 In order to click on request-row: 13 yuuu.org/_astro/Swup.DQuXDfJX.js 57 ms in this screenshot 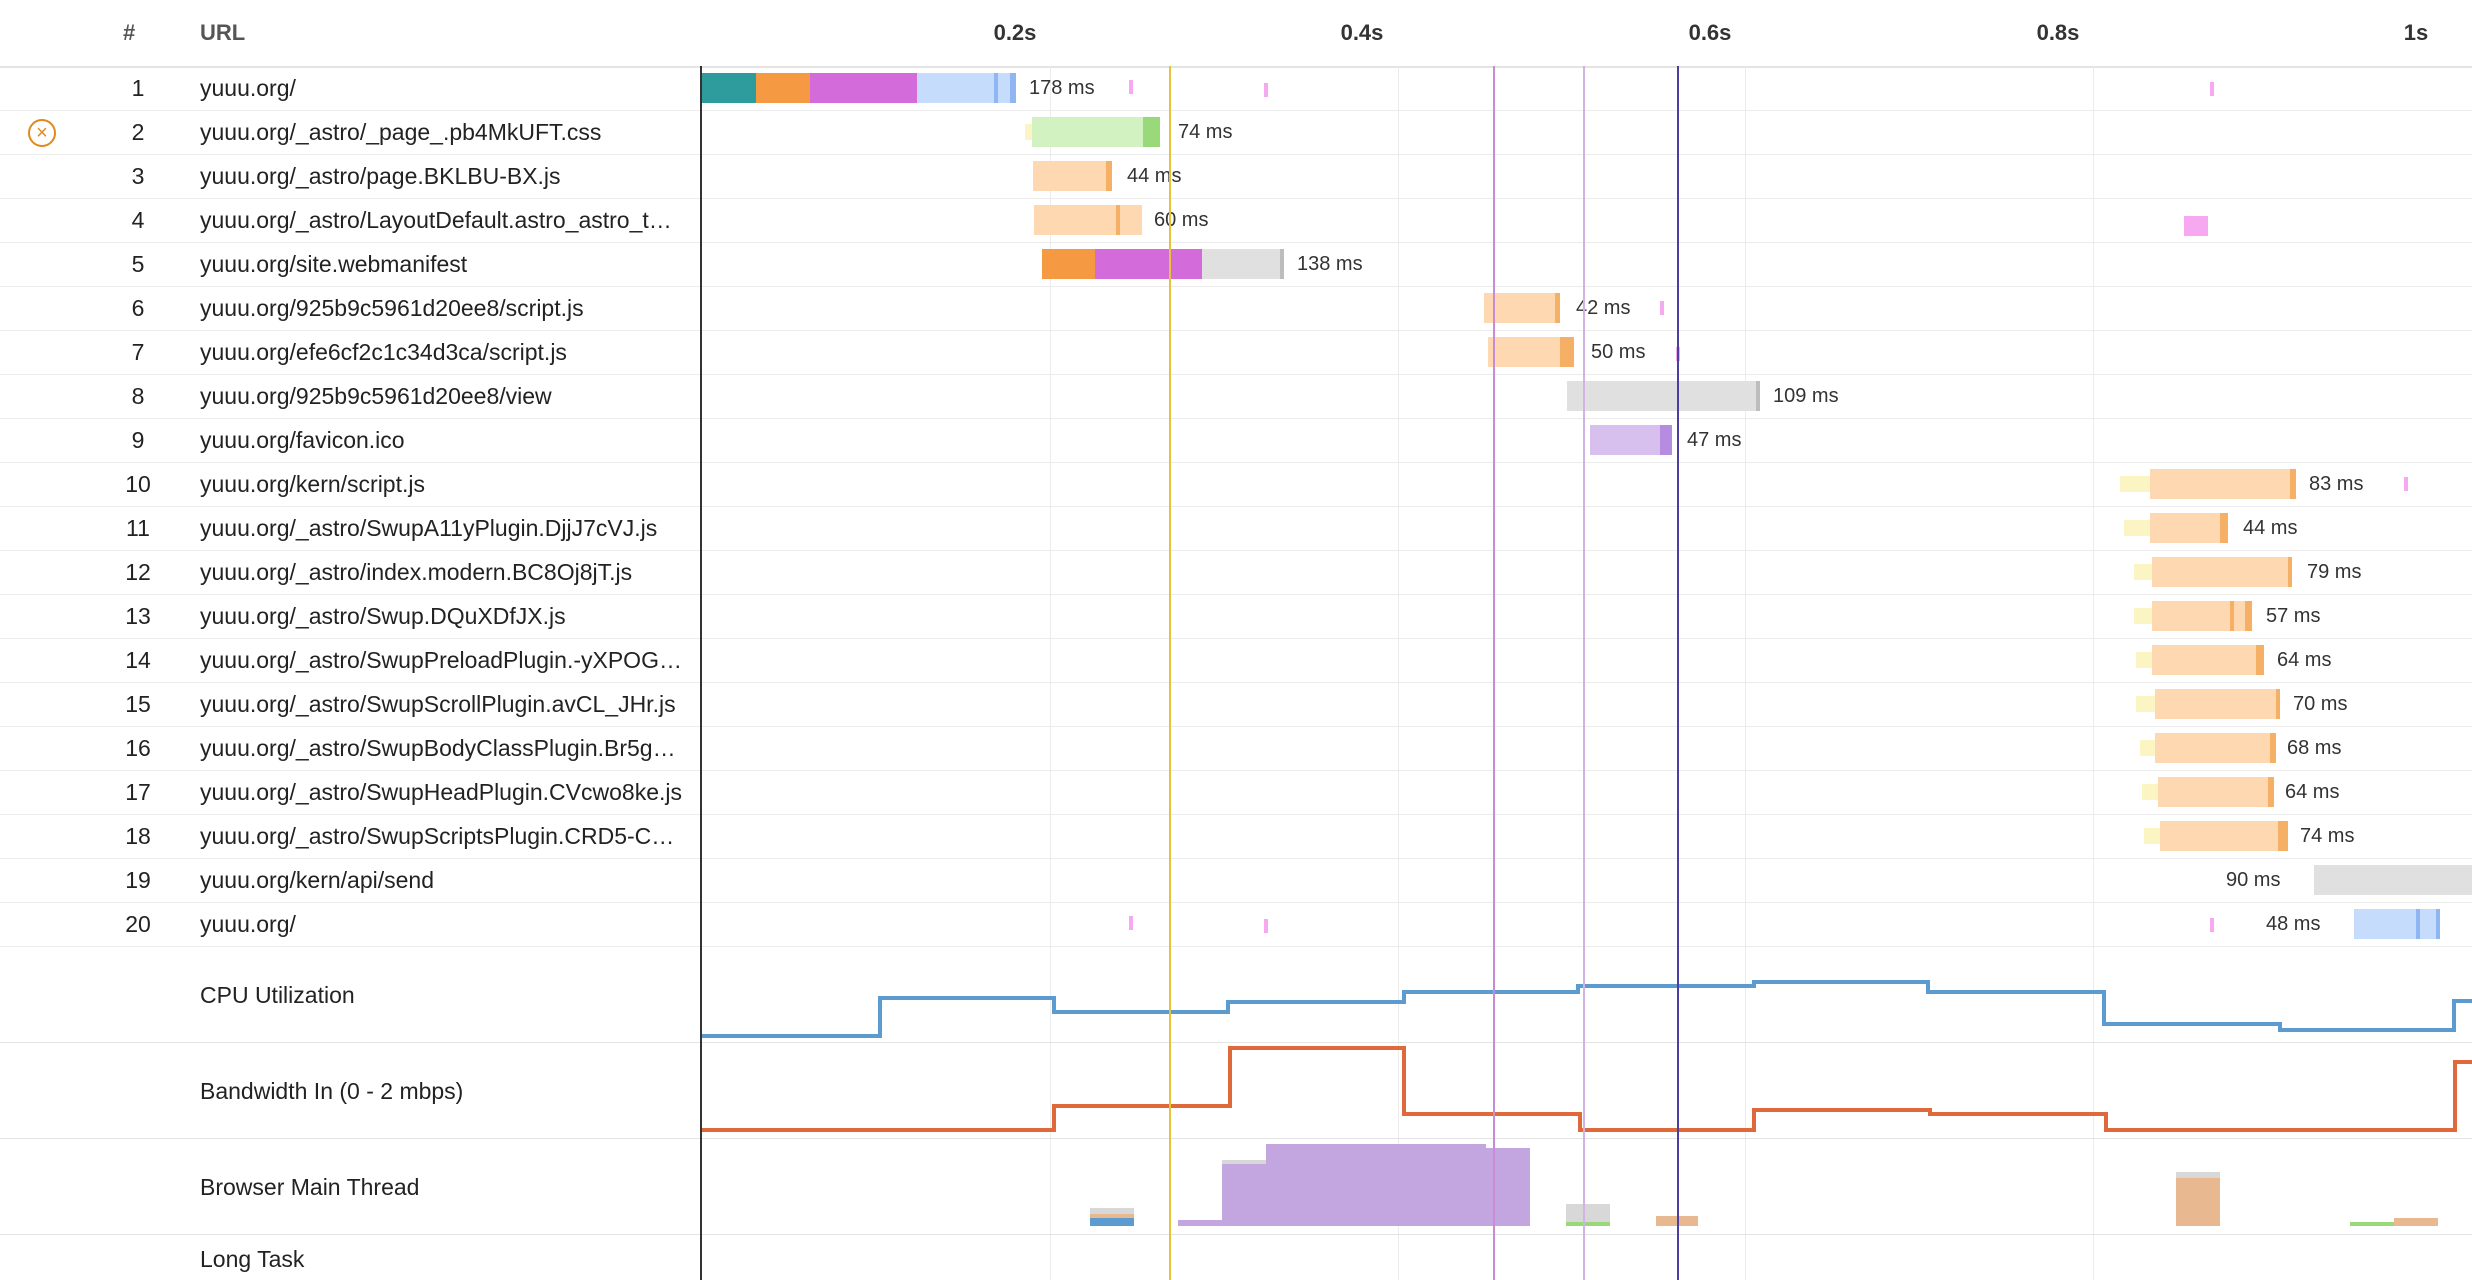, I will do `click(1236, 616)`.